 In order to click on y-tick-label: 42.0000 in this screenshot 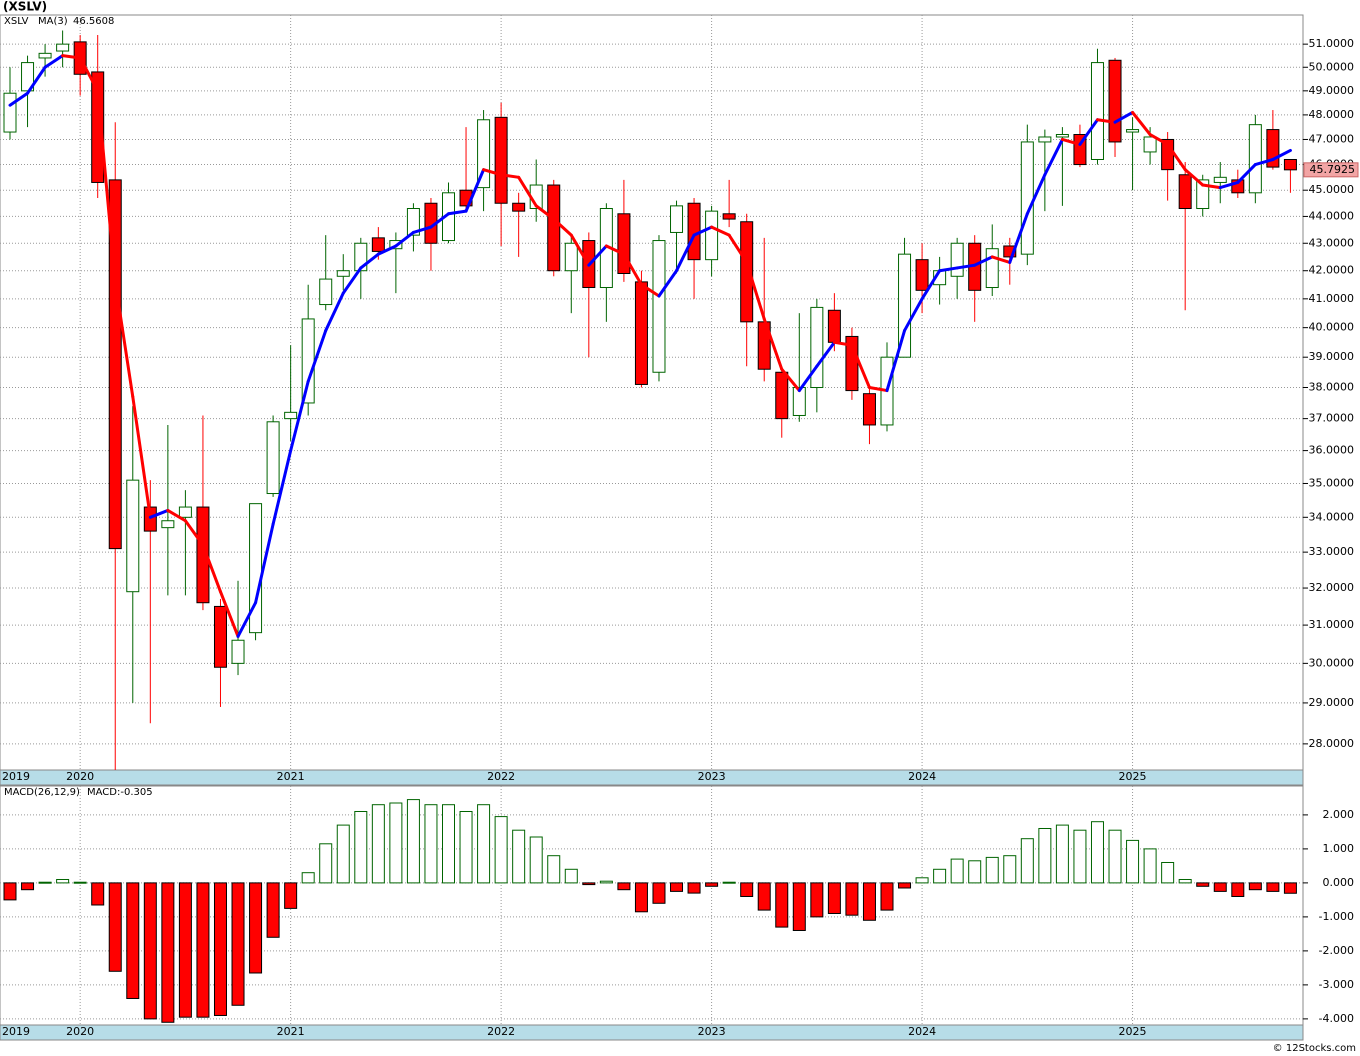, I will do `click(1332, 270)`.